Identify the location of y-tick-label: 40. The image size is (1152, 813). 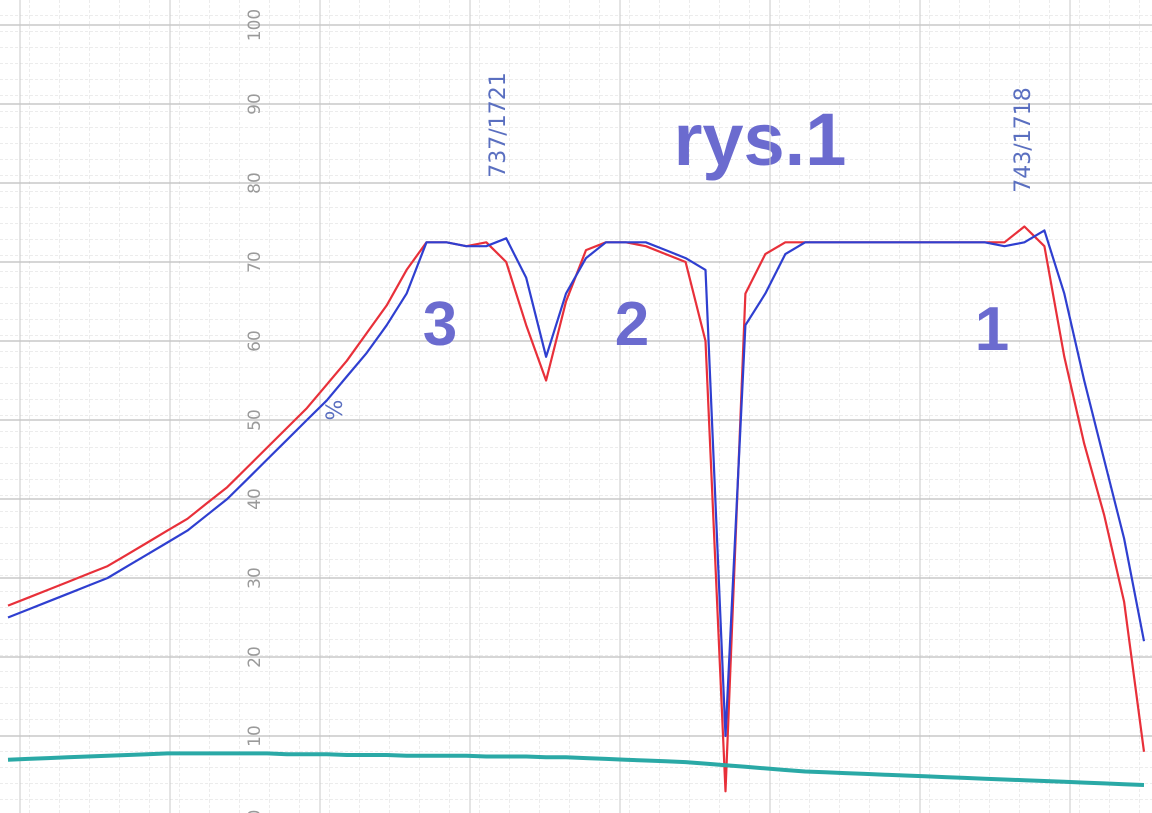
(255, 499).